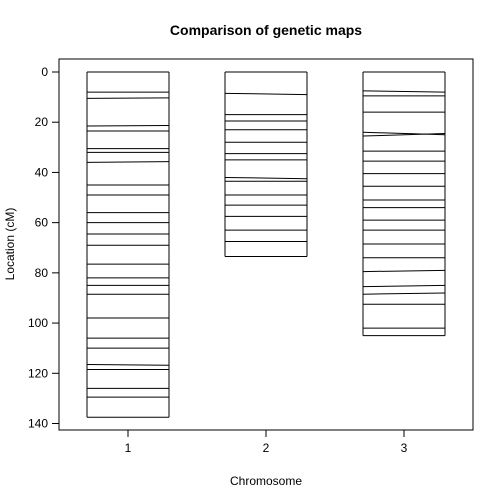  What do you see at coordinates (38, 373) in the screenshot?
I see `y-tick-label: 120` at bounding box center [38, 373].